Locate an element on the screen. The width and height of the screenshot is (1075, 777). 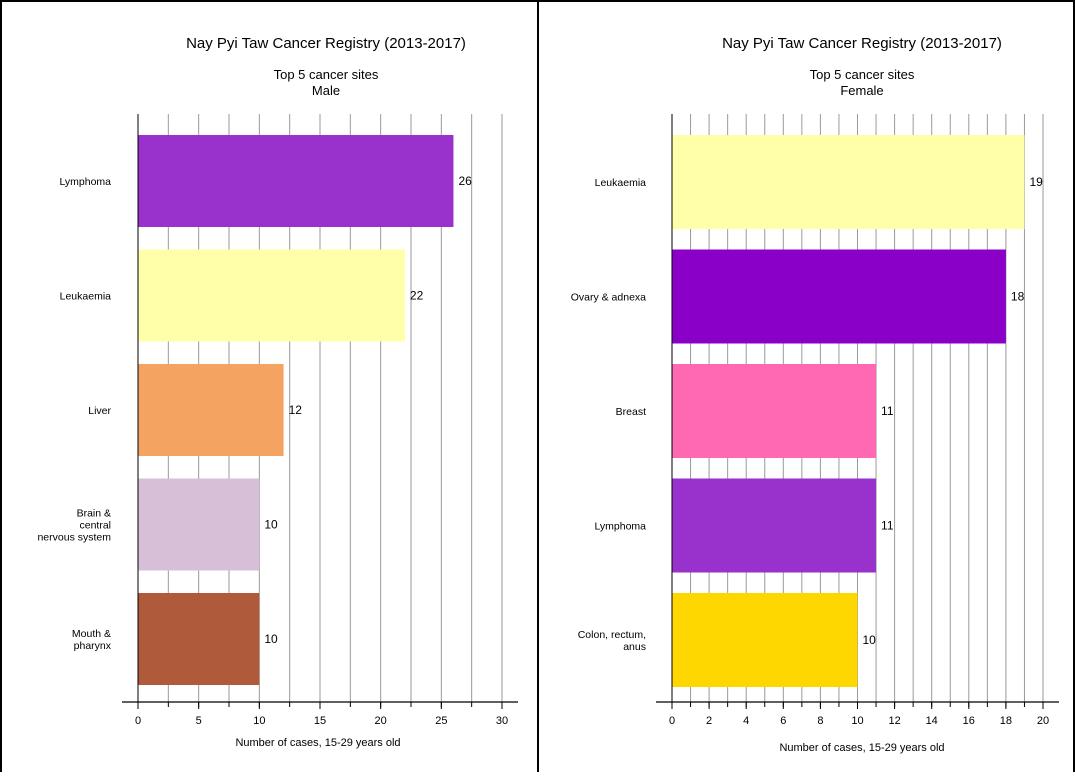
male-bar-value-label: 12 is located at coordinates (296, 410).